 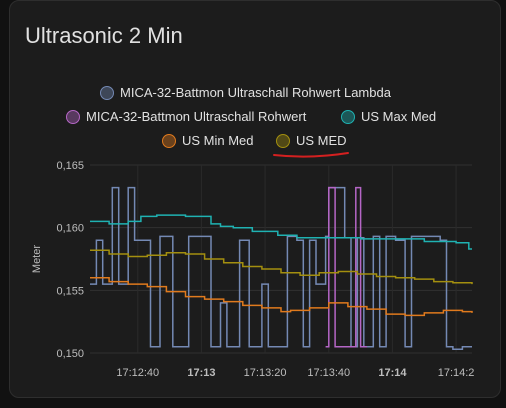 I want to click on y-axis-label: Meter, so click(x=37, y=259).